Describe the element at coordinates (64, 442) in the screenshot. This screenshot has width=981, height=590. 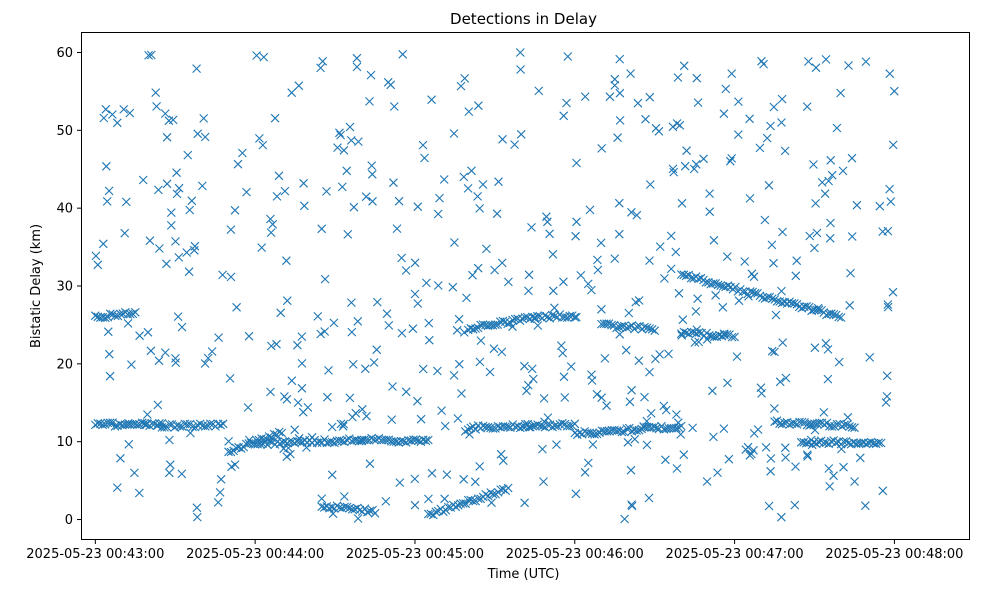
I see `y-tick-label: 10` at that location.